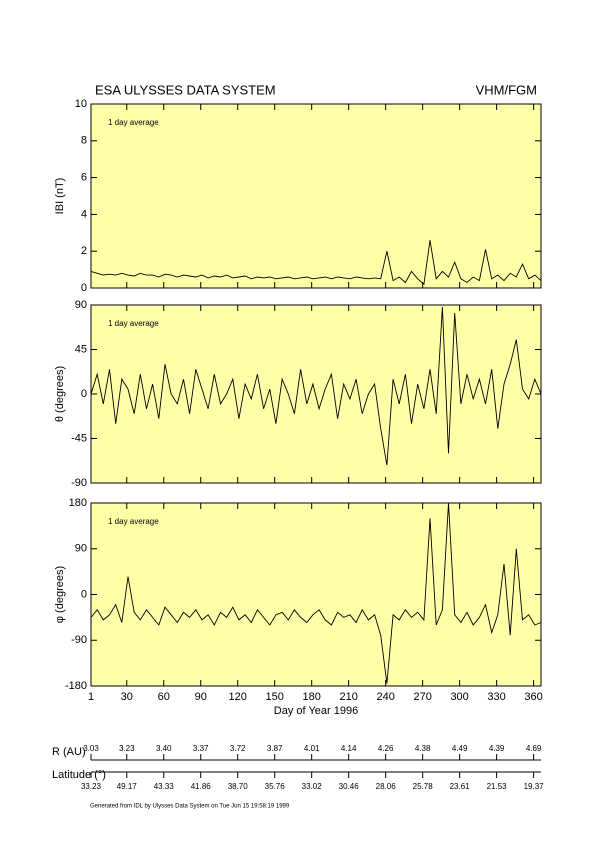 The height and width of the screenshot is (842, 595). Describe the element at coordinates (238, 748) in the screenshot. I see `r-value: 3.72` at that location.